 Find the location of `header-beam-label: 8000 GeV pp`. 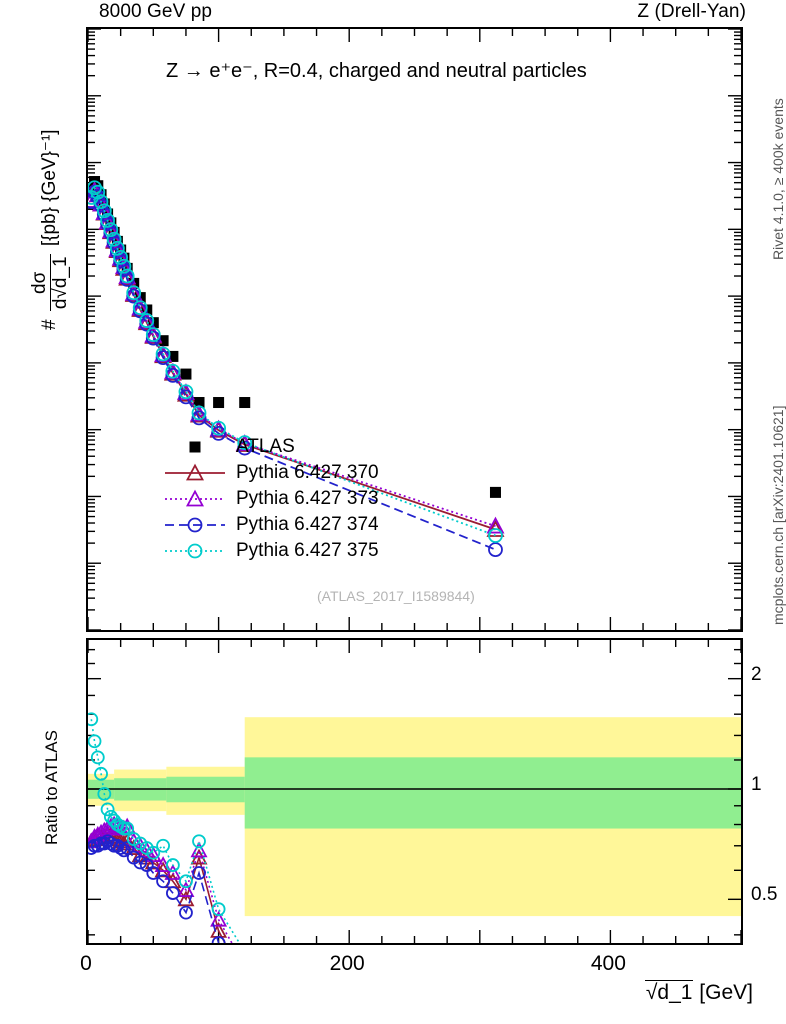

header-beam-label: 8000 GeV pp is located at coordinates (156, 11).